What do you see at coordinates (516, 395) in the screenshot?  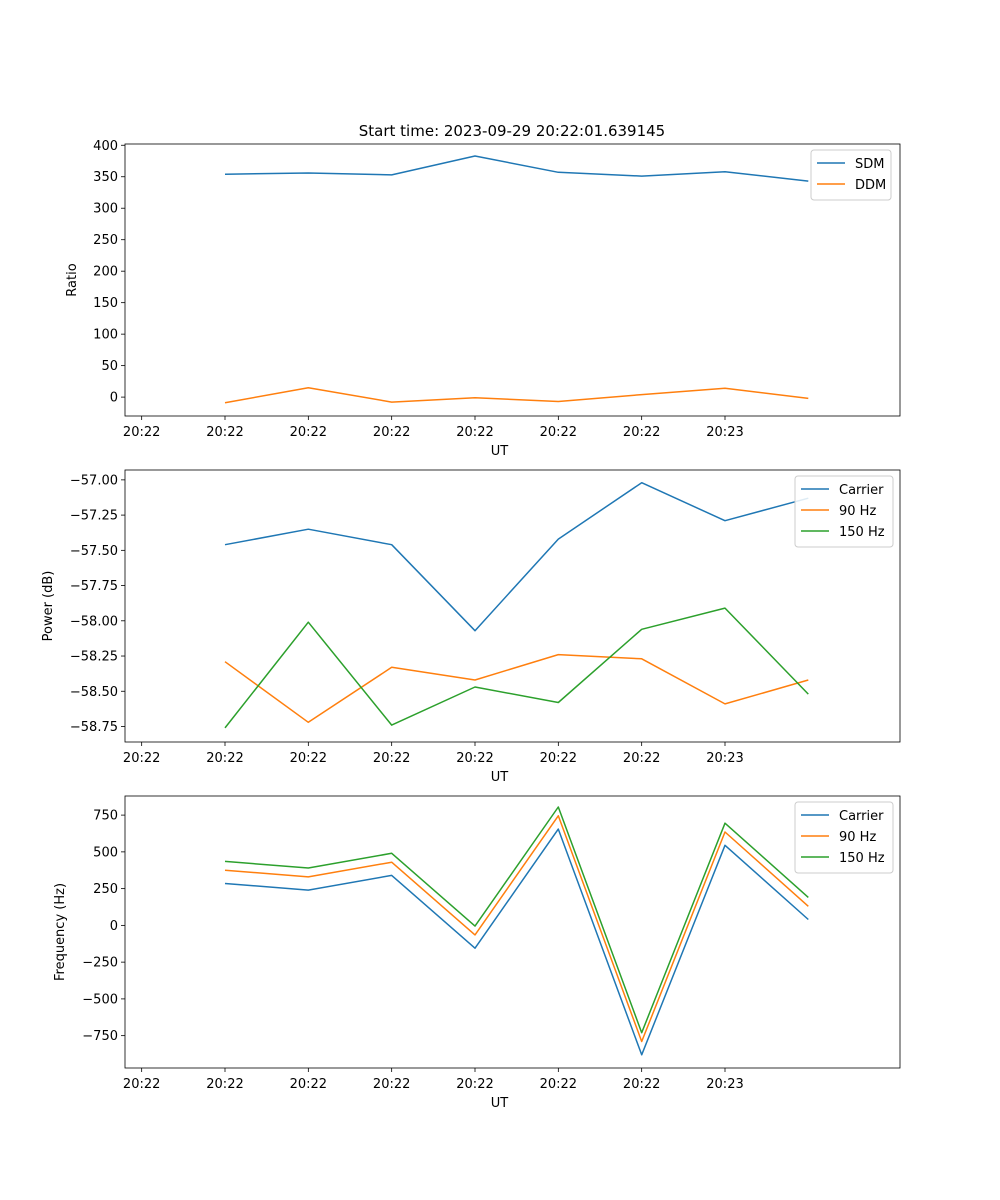 I see `series-line-ddm` at bounding box center [516, 395].